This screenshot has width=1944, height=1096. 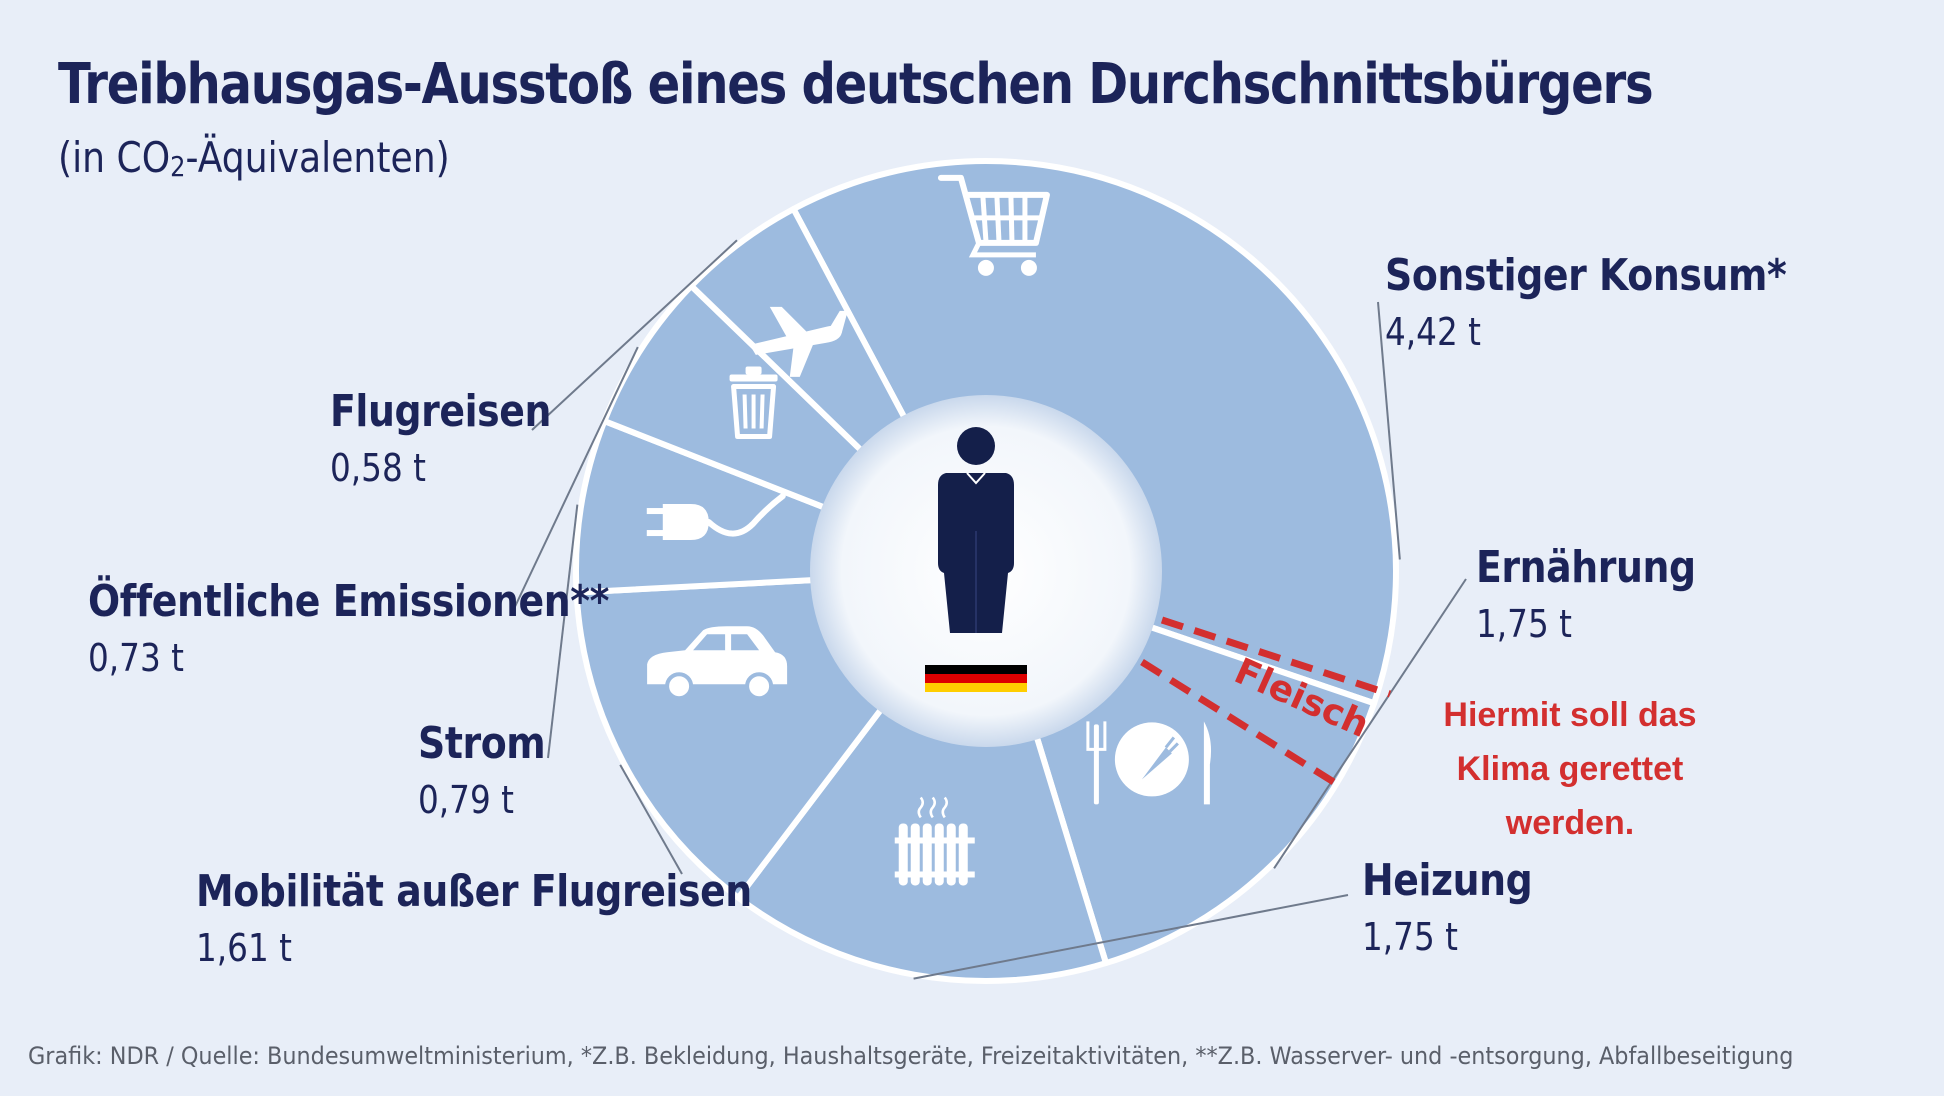 I want to click on slice-value: 0,79 t, so click(x=466, y=800).